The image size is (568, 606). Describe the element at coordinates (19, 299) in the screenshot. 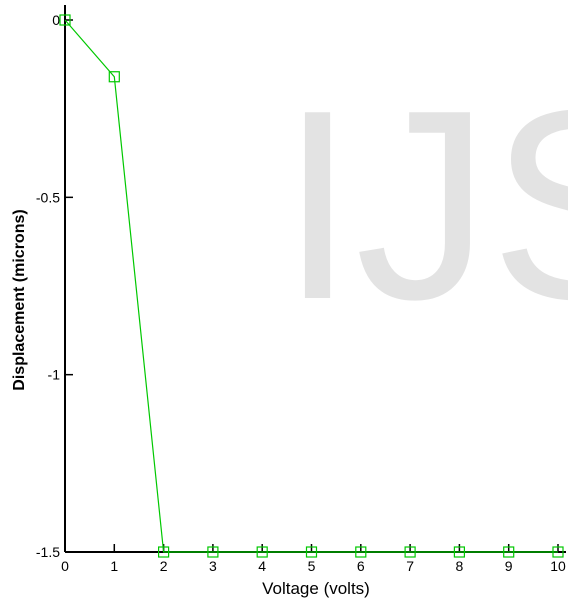

I see `y-axis-label: Displacement (microns)` at that location.